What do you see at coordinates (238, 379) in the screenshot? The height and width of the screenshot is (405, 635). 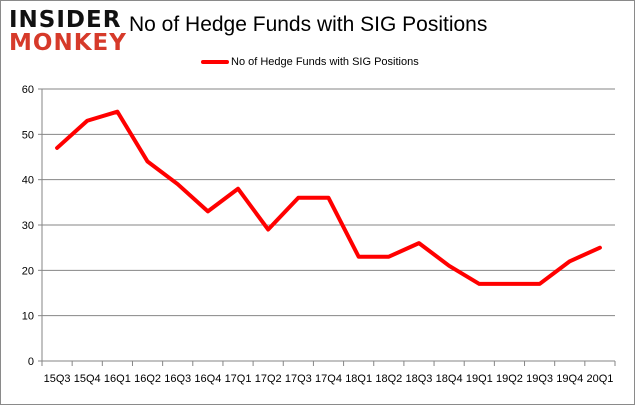 I see `x-tick-label: 17Q1` at bounding box center [238, 379].